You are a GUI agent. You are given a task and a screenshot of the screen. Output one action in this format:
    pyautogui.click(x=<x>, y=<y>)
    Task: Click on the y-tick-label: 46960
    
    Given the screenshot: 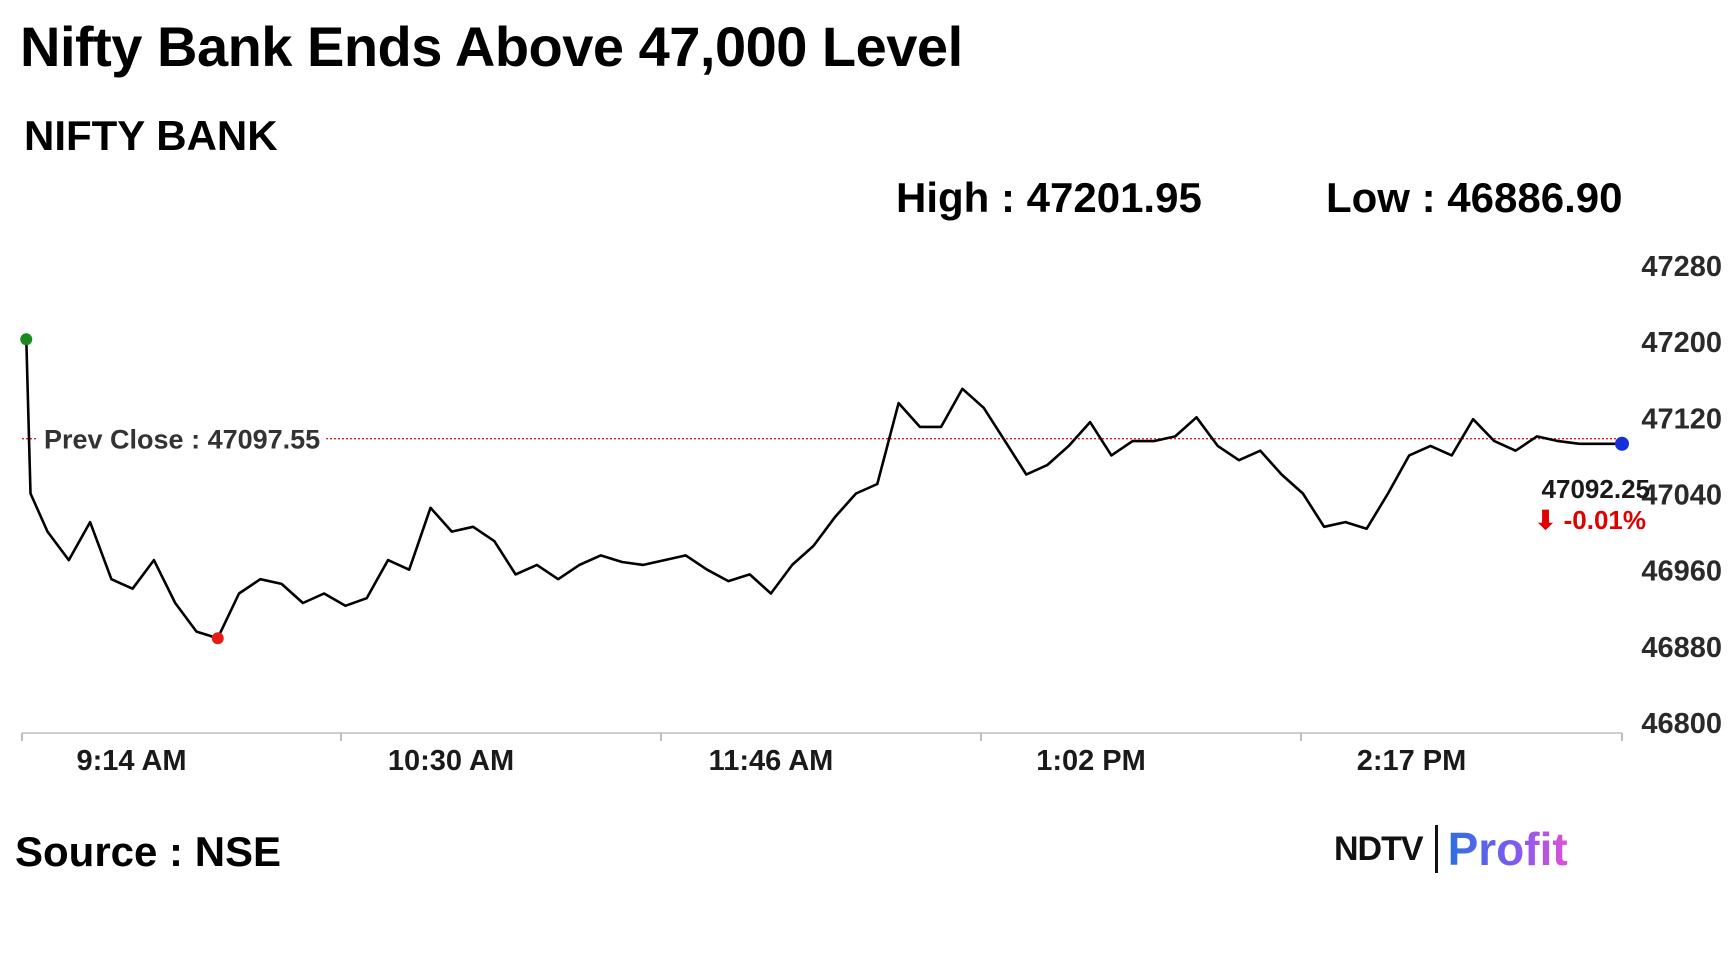 What is the action you would take?
    pyautogui.click(x=1681, y=572)
    